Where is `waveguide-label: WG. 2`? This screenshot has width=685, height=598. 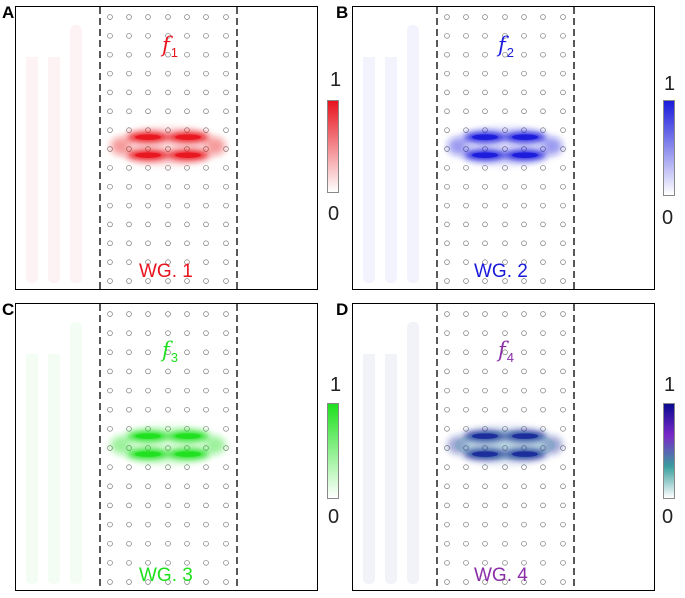
waveguide-label: WG. 2 is located at coordinates (501, 271).